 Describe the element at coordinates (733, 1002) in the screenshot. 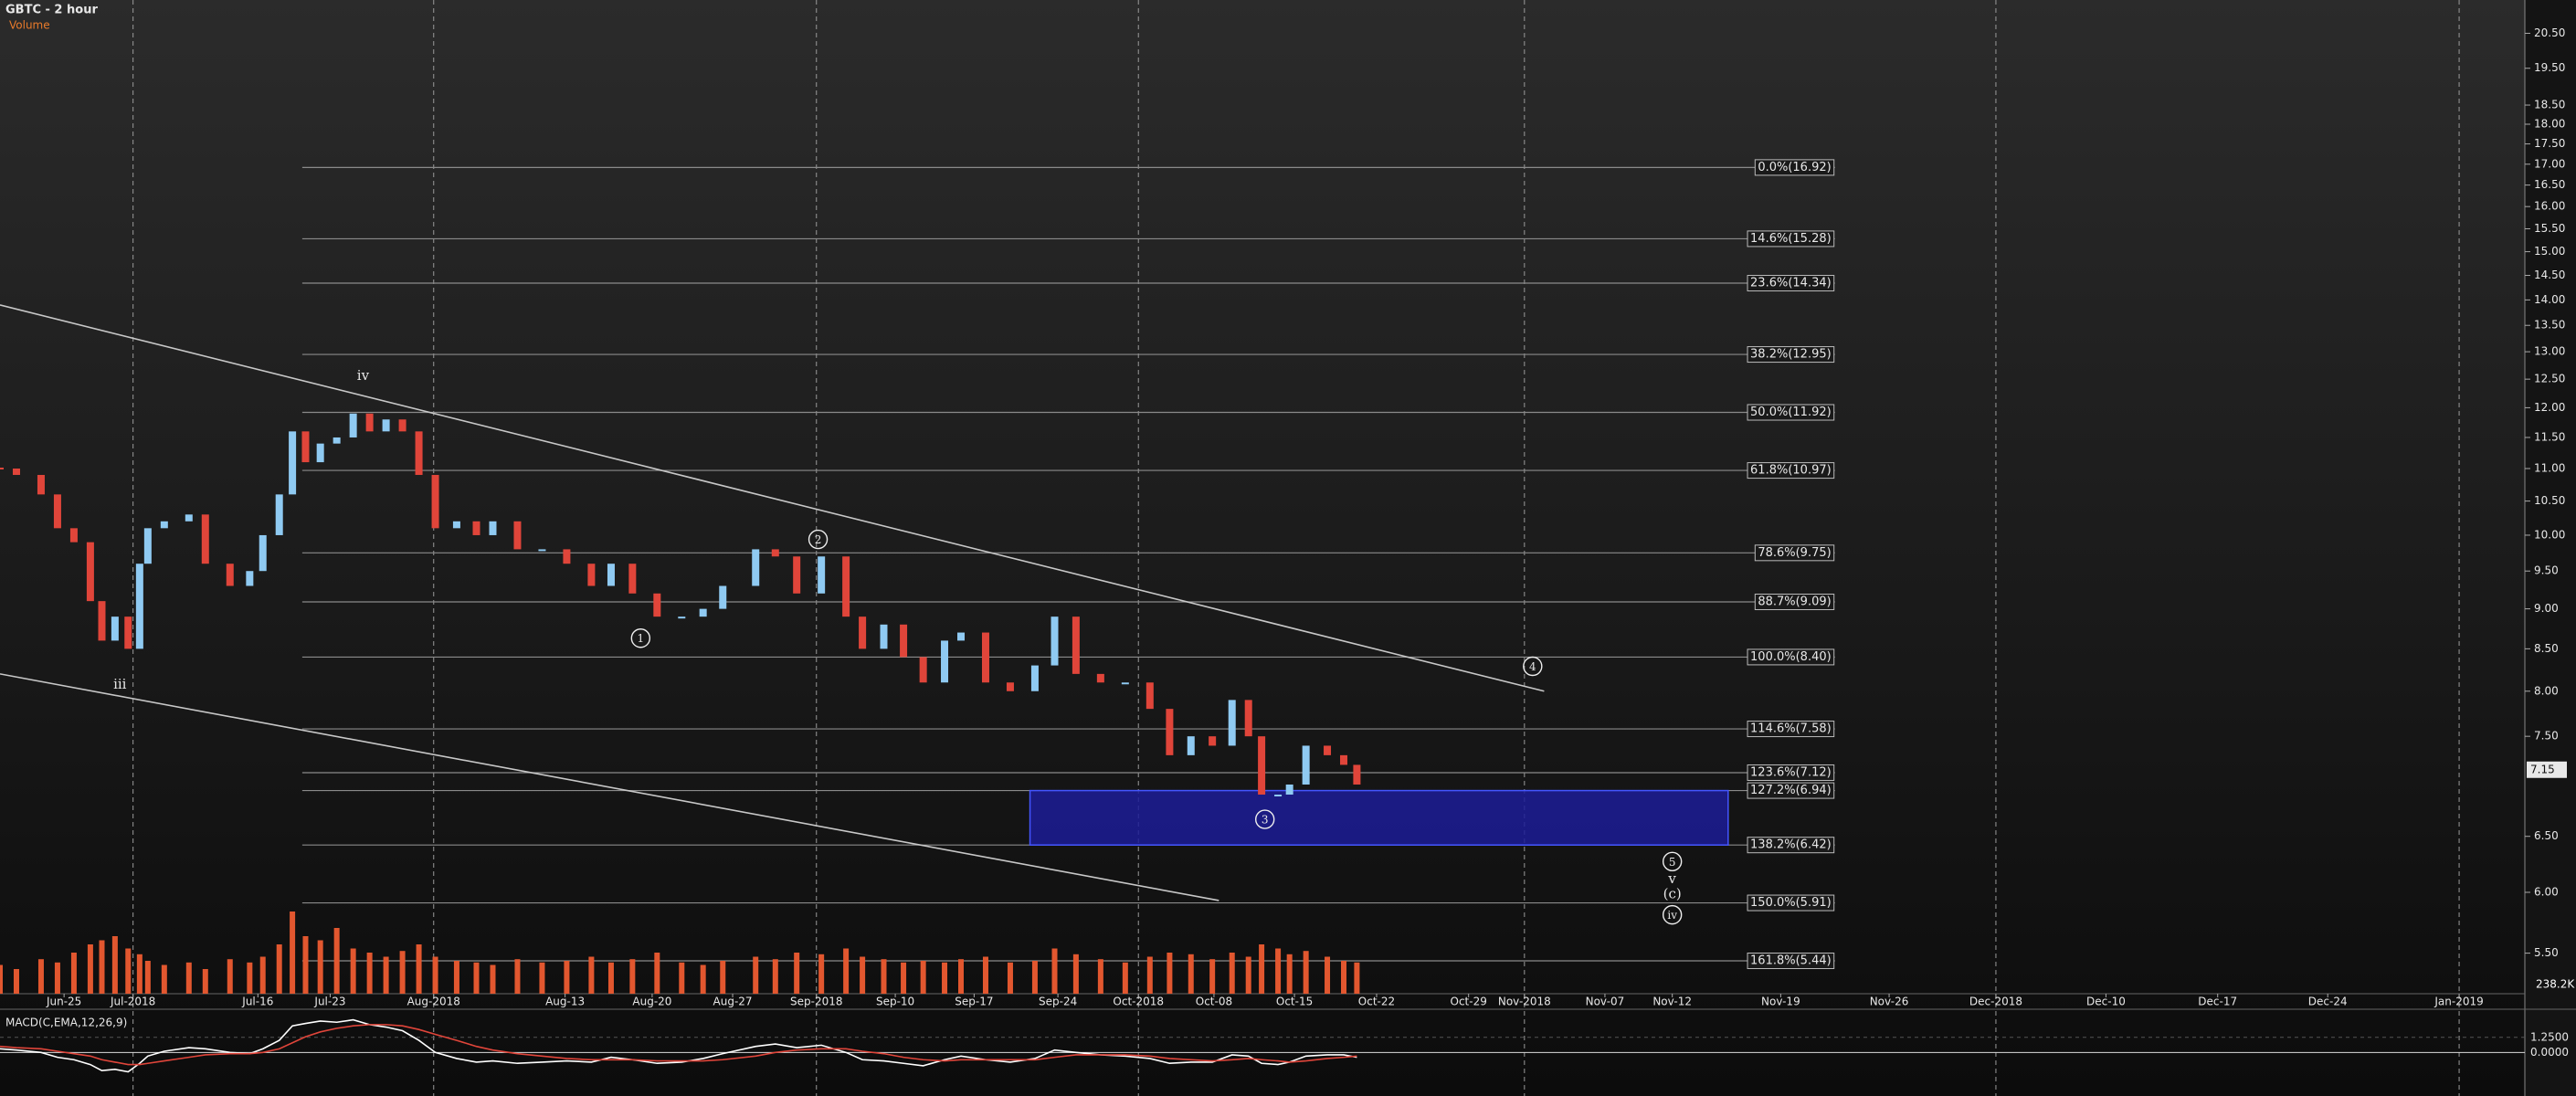

I see `x-tick-label: Aug-27` at that location.